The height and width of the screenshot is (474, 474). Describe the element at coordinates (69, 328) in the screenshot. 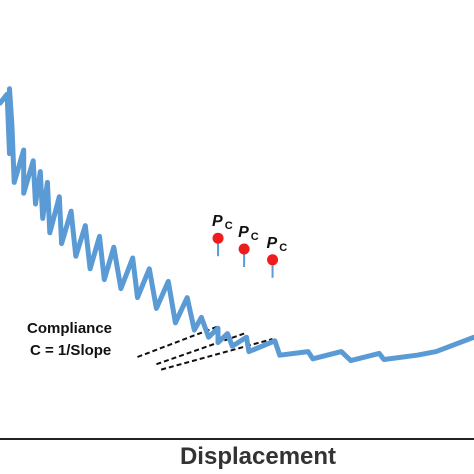

I see `annotation-line-1: Compliance` at that location.